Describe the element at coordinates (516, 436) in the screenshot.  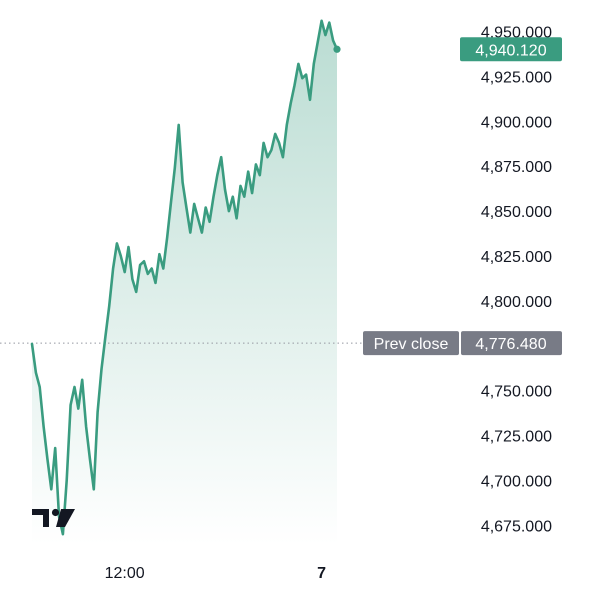
I see `y-tick-label: 4,725.000` at that location.